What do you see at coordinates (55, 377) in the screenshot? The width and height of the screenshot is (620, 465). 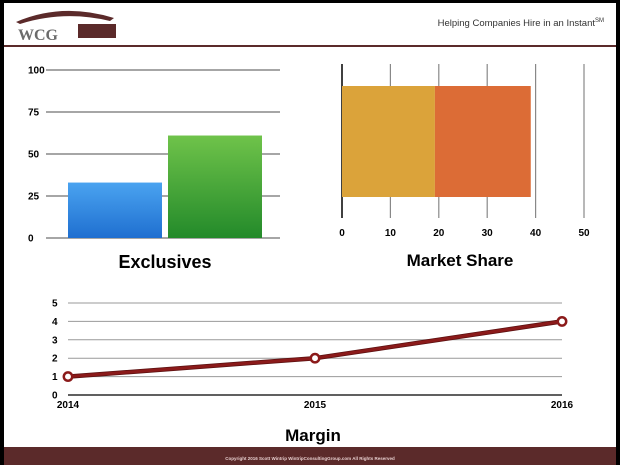 I see `margin-y-tick-label: 1` at bounding box center [55, 377].